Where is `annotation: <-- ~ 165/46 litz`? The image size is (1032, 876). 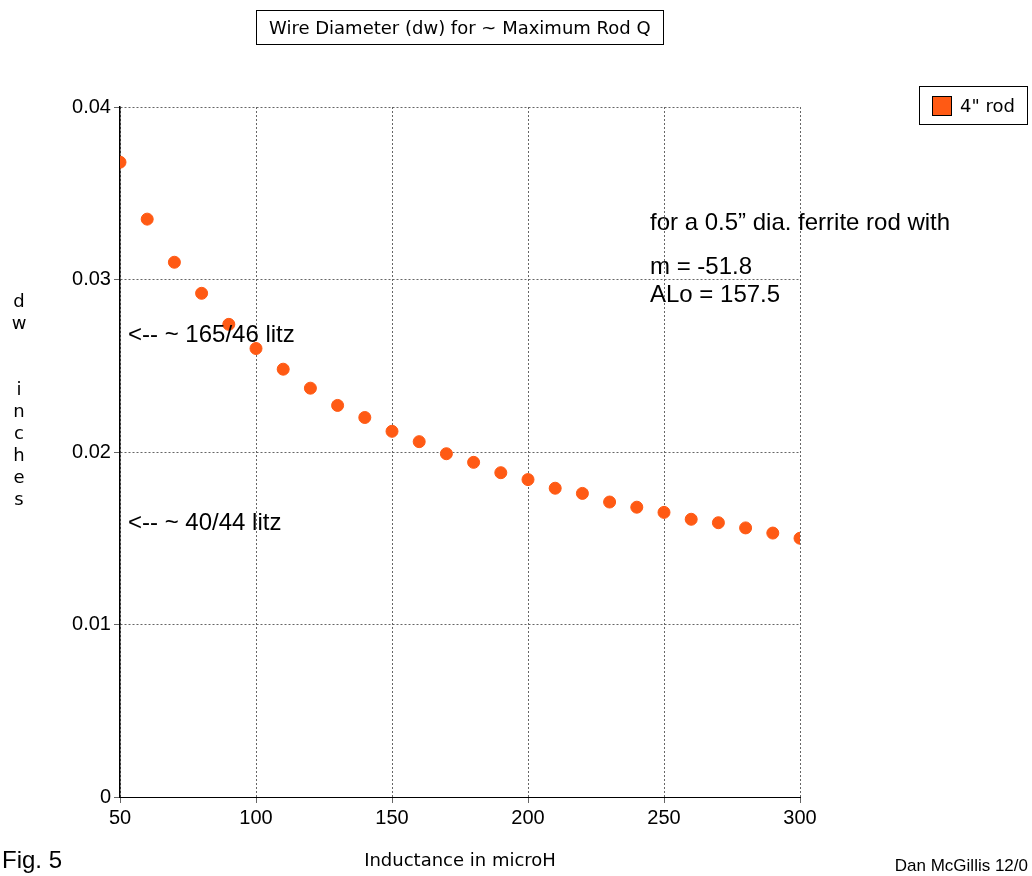 annotation: <-- ~ 165/46 litz is located at coordinates (211, 334).